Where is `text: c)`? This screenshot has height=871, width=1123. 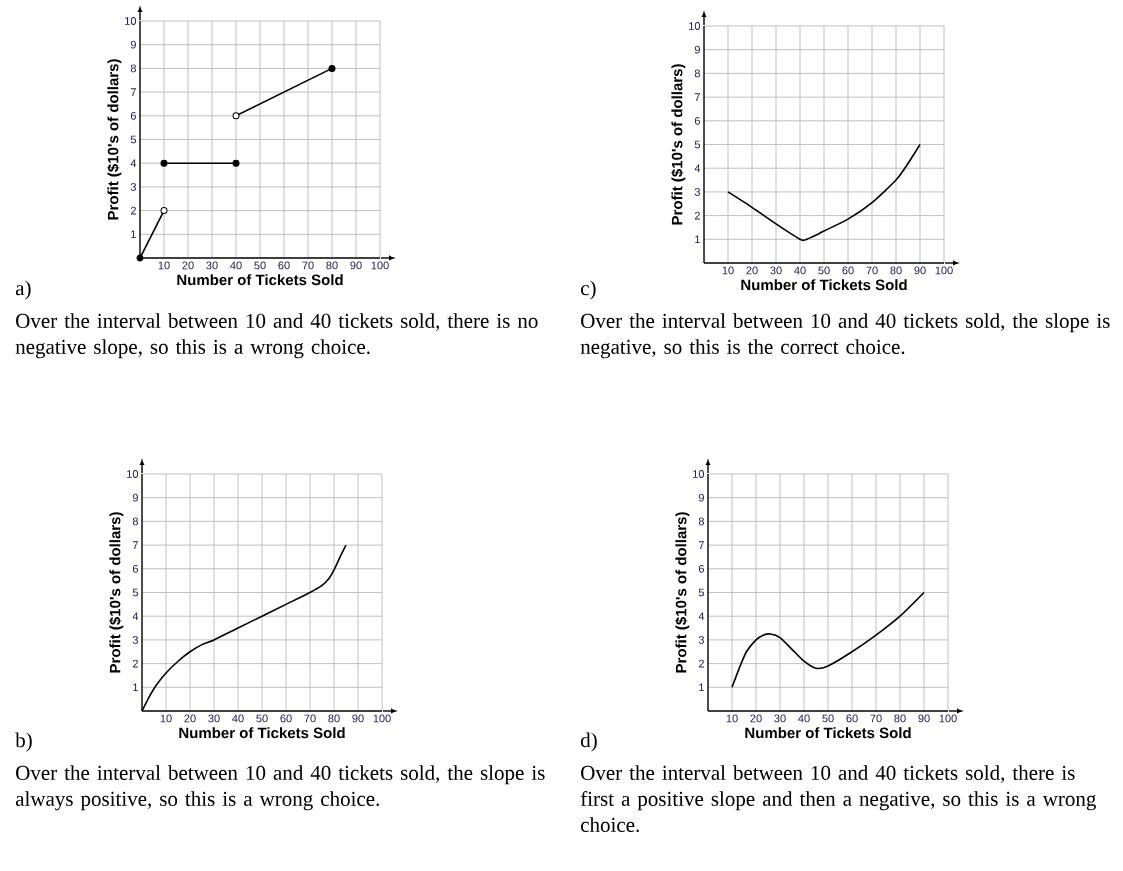
text: c) is located at coordinates (588, 290).